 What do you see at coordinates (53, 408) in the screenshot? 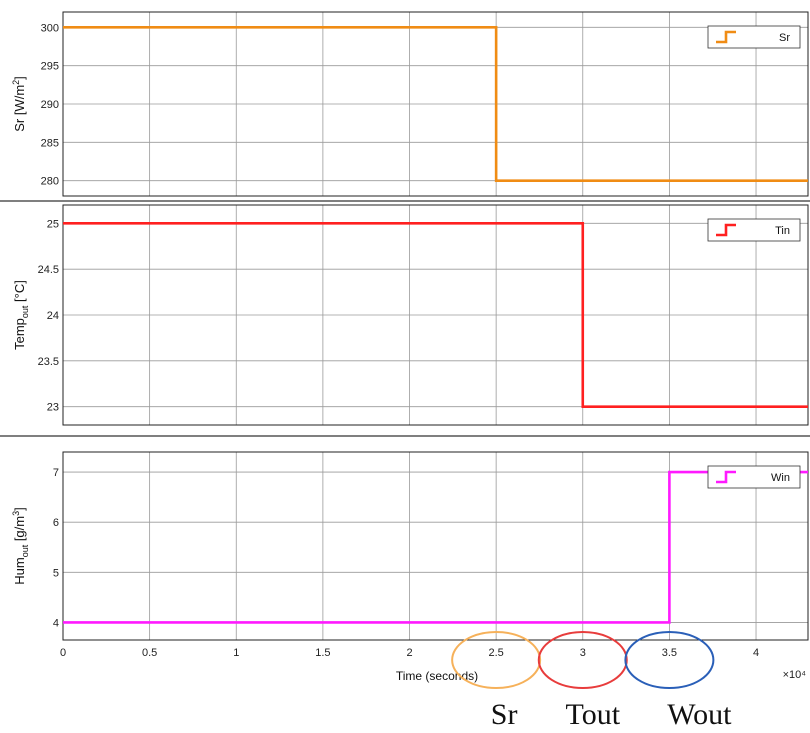
I see `y-tick-label: 23` at bounding box center [53, 408].